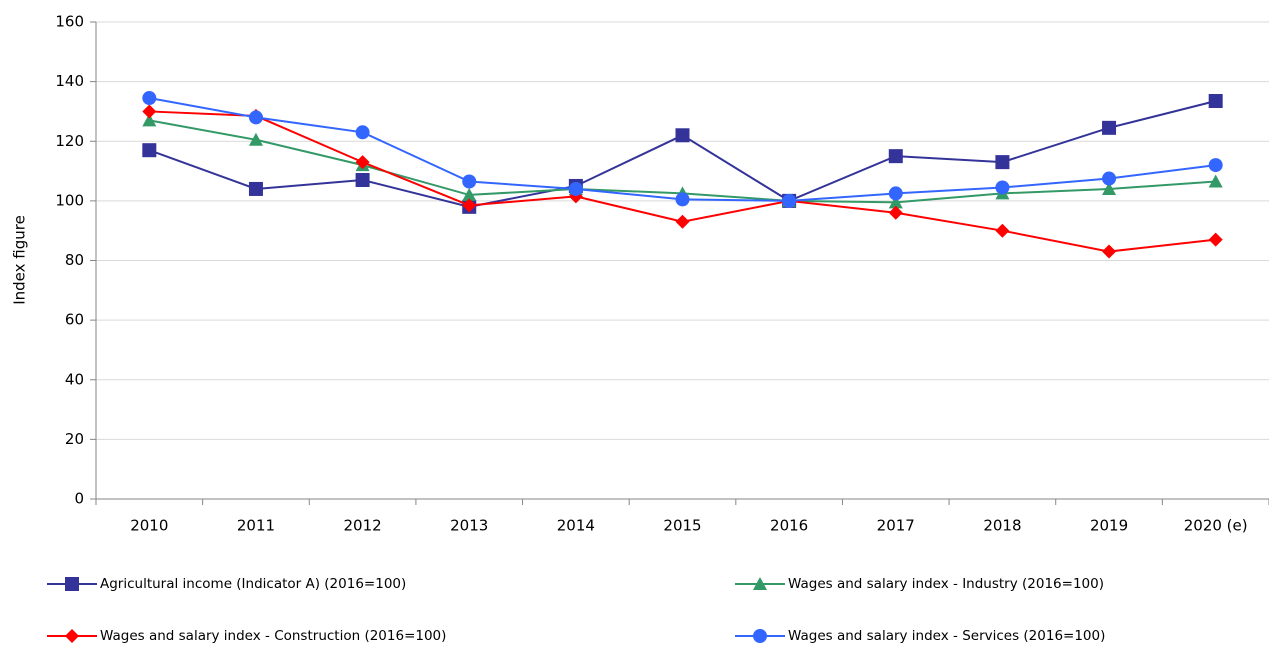 This screenshot has width=1269, height=646. I want to click on y-tick-label: 120, so click(69, 141).